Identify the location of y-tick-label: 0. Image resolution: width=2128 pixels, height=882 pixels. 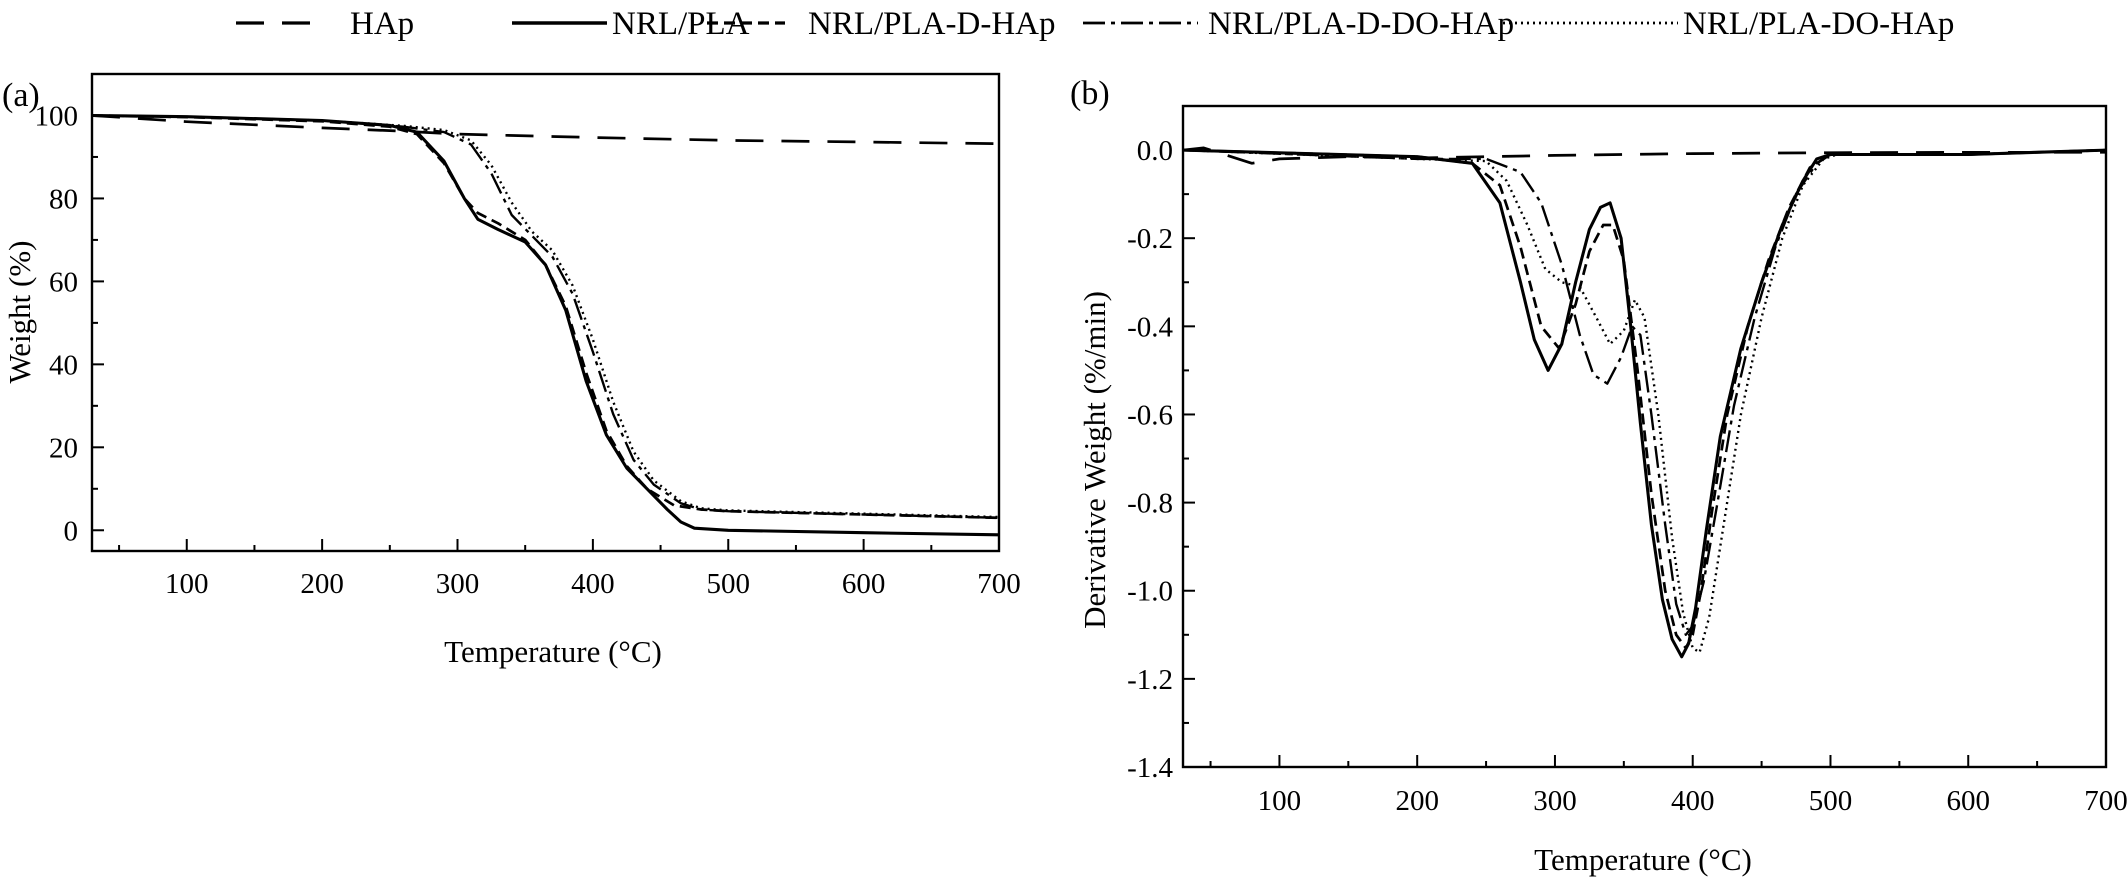
(71, 531).